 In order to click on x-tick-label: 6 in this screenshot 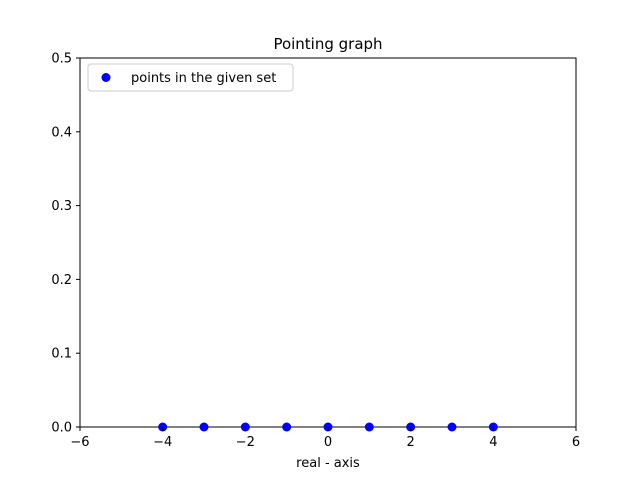, I will do `click(576, 442)`.